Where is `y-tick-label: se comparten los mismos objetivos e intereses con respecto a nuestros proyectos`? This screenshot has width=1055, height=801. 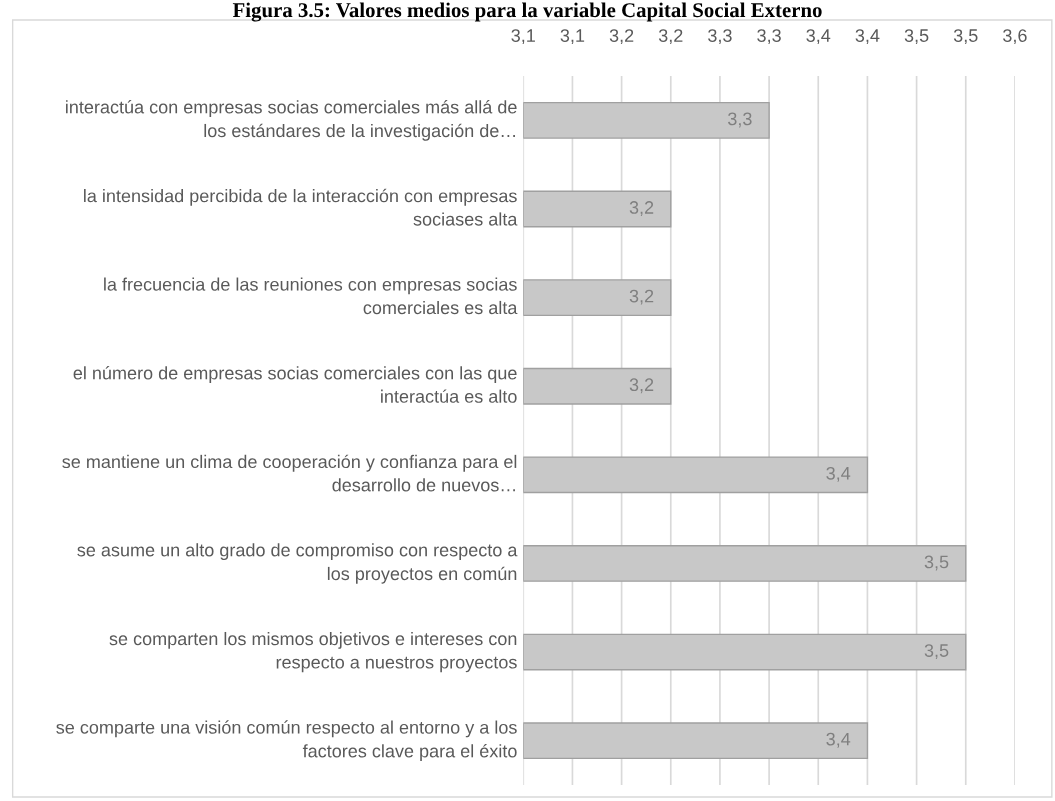
y-tick-label: se comparten los mismos objetivos e intereses con respecto a nuestros proyectos is located at coordinates (313, 652).